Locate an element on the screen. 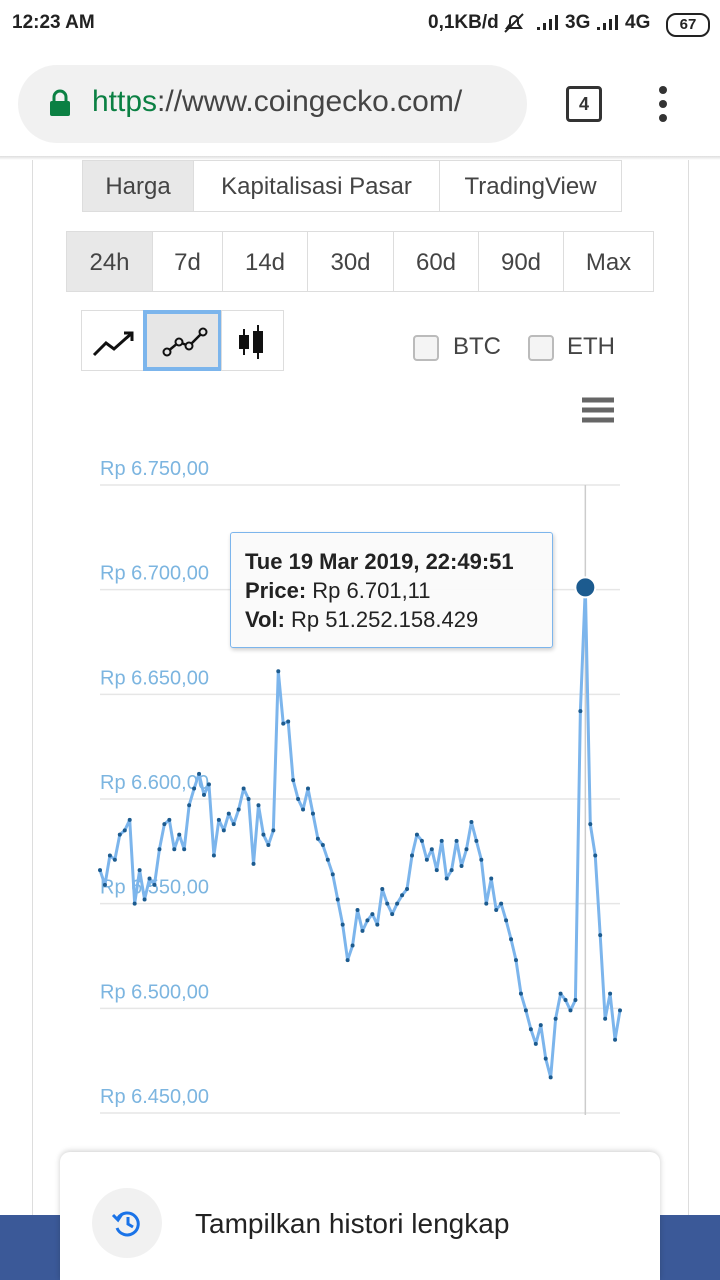  tab: Kapitalisasi Pasar is located at coordinates (316, 186).